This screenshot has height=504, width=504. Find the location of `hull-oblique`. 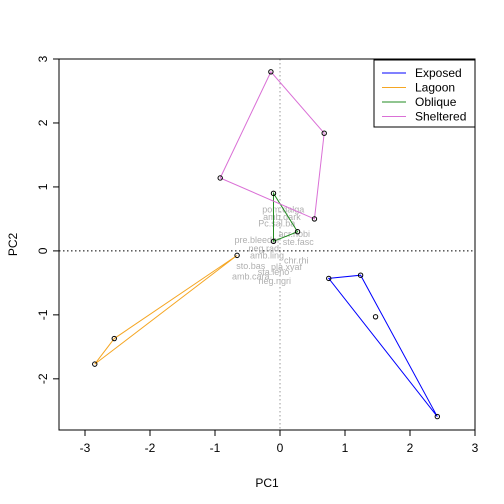

hull-oblique is located at coordinates (286, 217).